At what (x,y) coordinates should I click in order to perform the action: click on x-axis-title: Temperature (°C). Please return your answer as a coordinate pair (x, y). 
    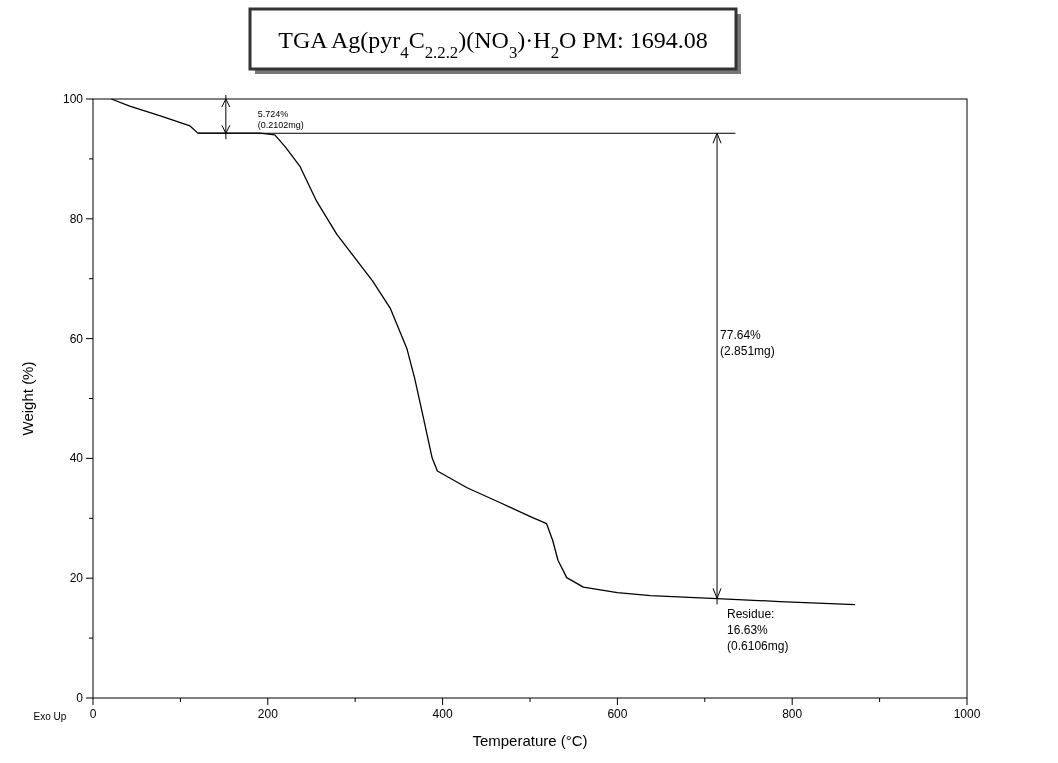
    Looking at the image, I should click on (530, 740).